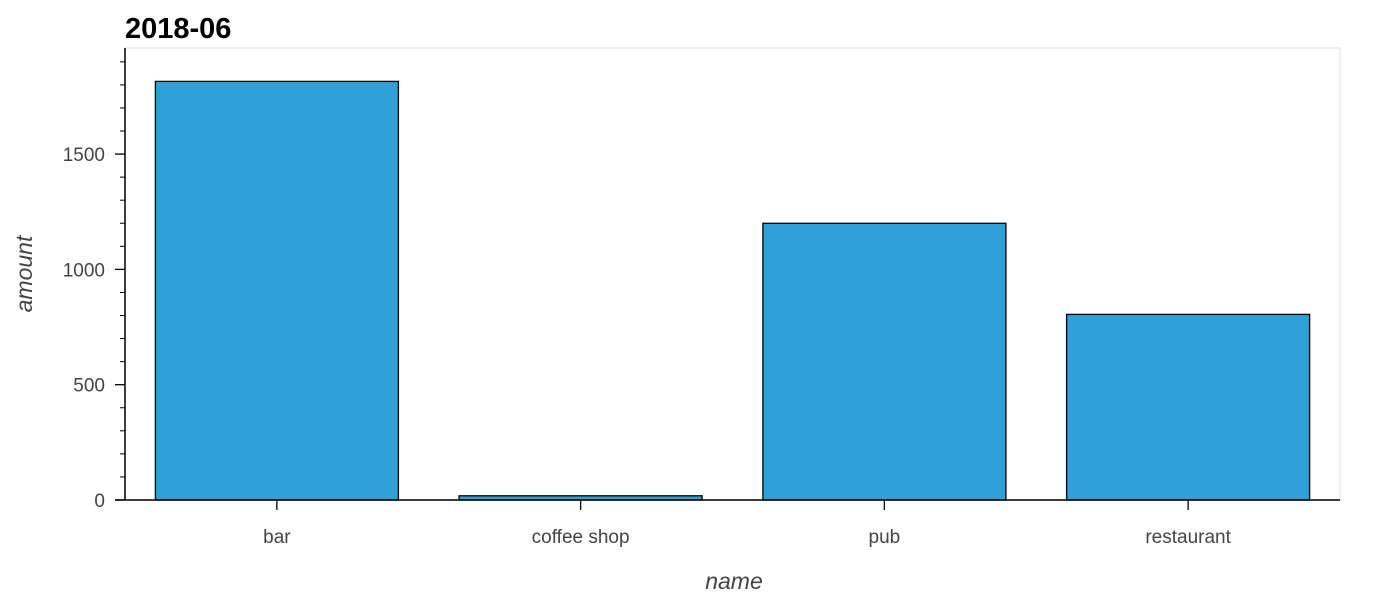  What do you see at coordinates (1188, 407) in the screenshot?
I see `bar-restaurant` at bounding box center [1188, 407].